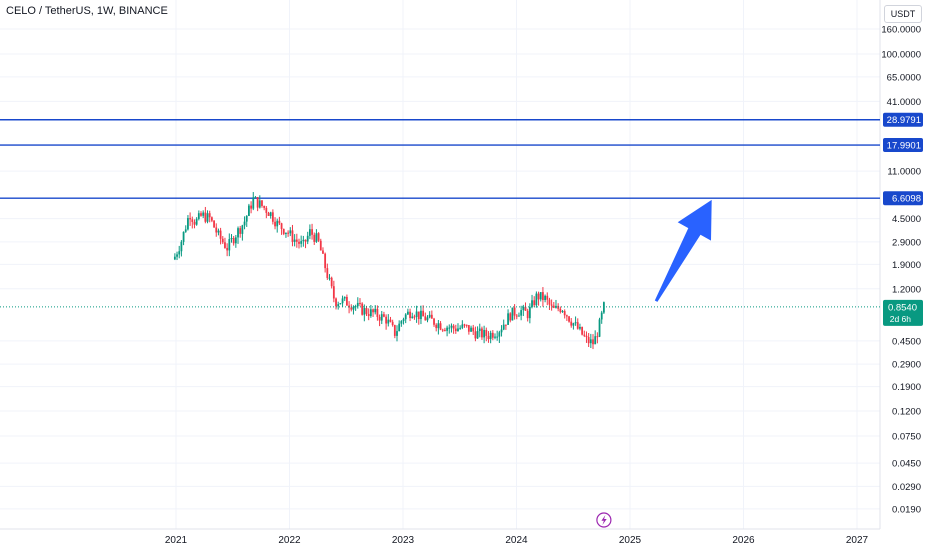 This screenshot has width=932, height=550. Describe the element at coordinates (903, 14) in the screenshot. I see `currency-button: USDT` at that location.